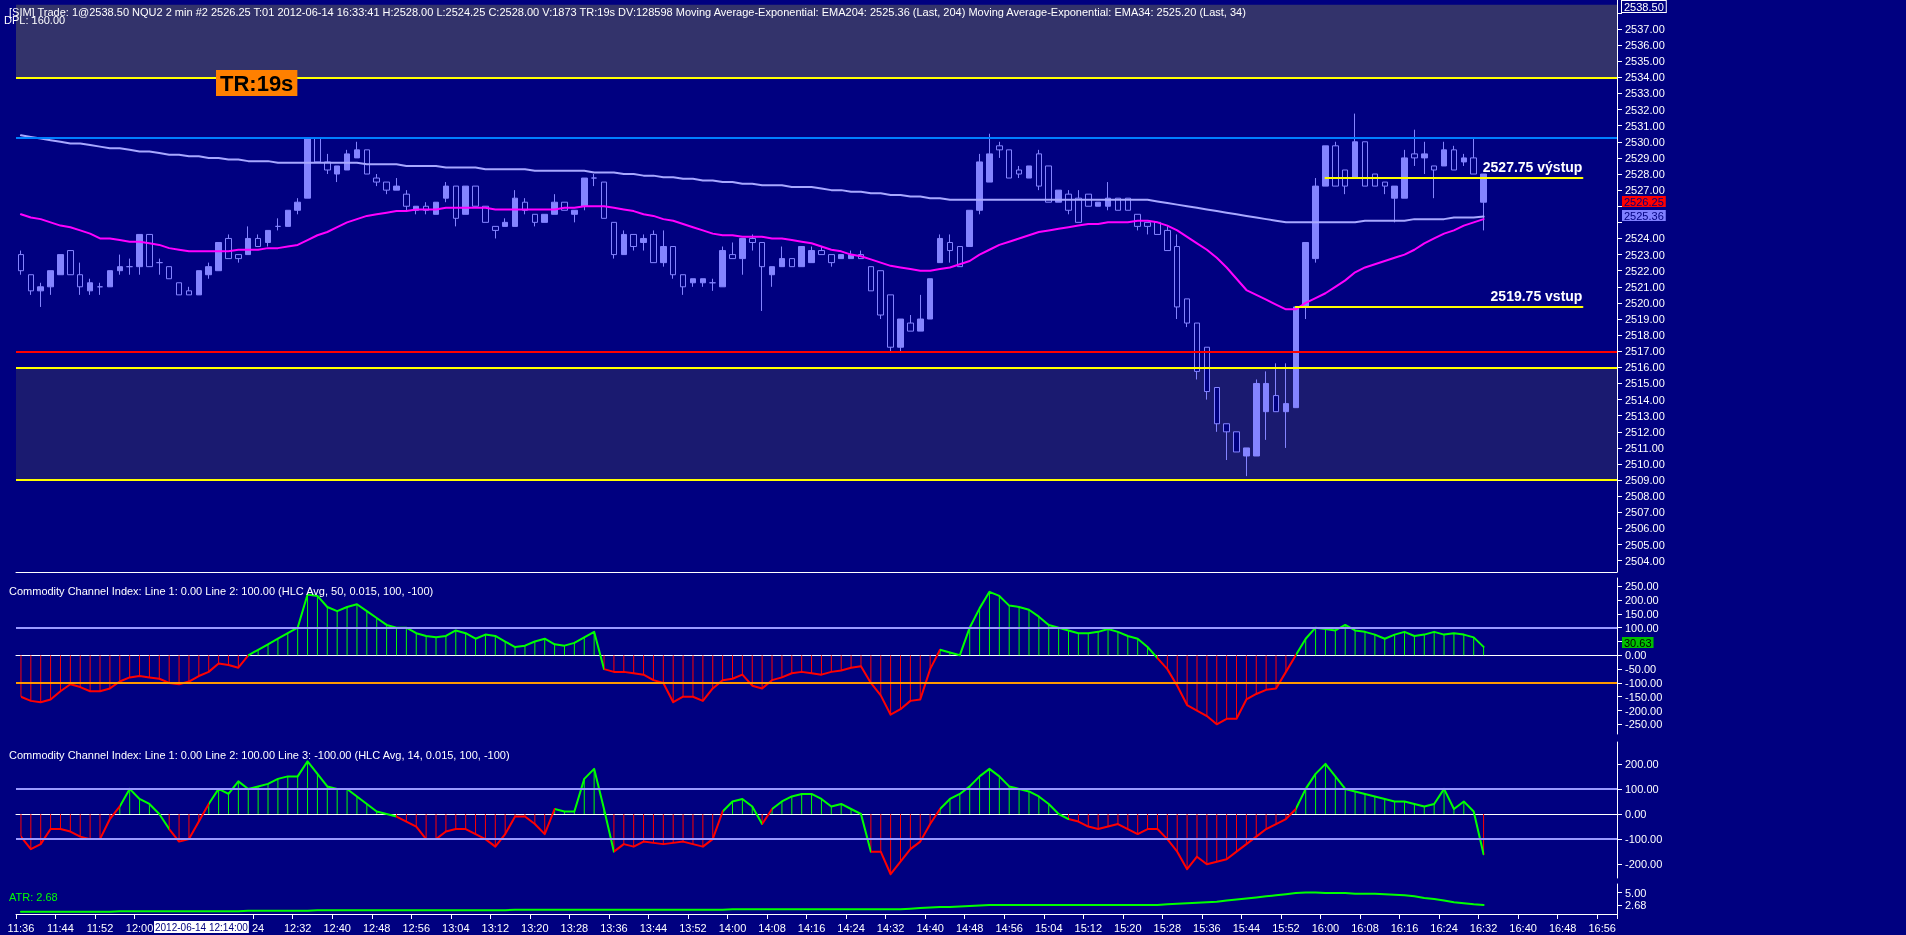 The image size is (1906, 935). What do you see at coordinates (1128, 927) in the screenshot?
I see `x-tick-label: 15:20` at bounding box center [1128, 927].